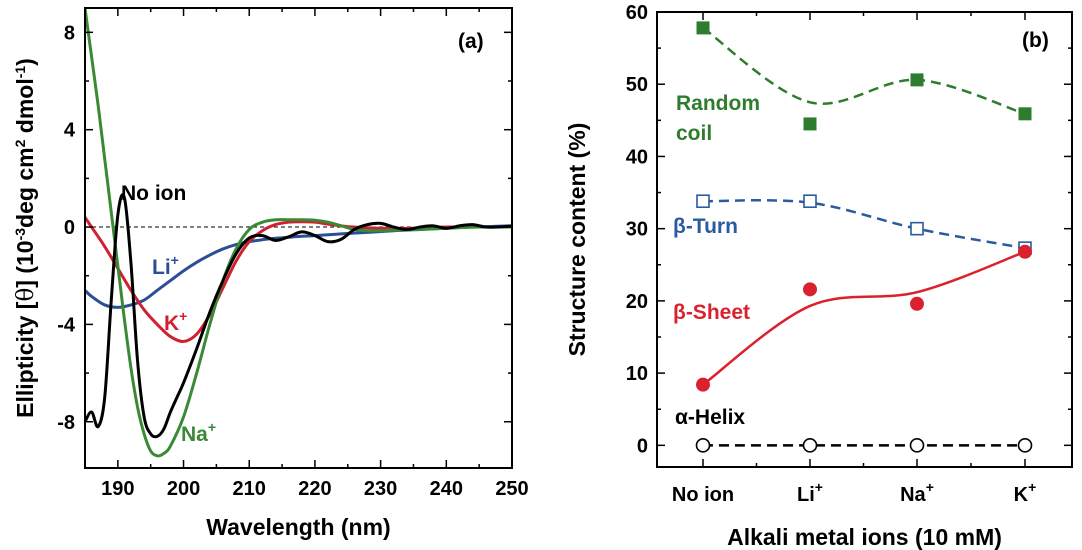 This screenshot has width=1082, height=550. I want to click on series-label-text: No ion, so click(153, 193).